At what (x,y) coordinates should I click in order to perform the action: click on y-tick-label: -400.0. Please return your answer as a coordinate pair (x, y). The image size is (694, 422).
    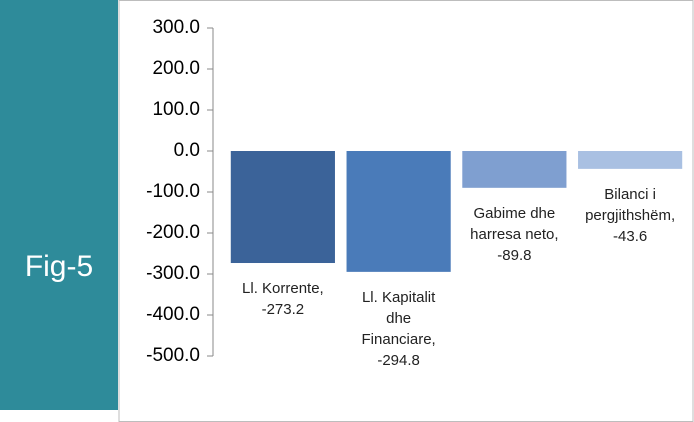
    Looking at the image, I should click on (173, 314).